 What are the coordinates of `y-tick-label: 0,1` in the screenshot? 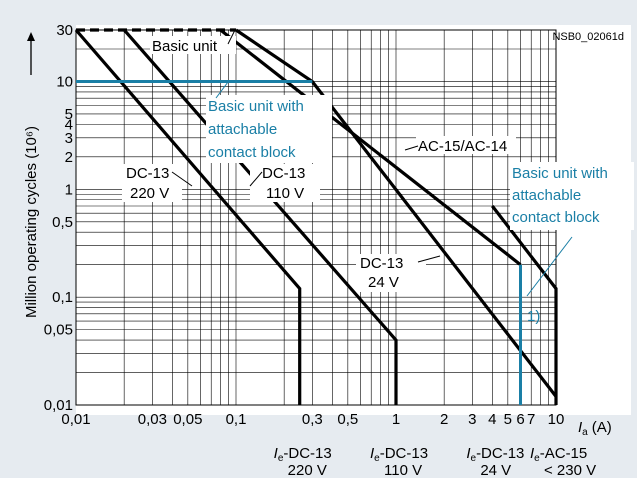 It's located at (62, 297).